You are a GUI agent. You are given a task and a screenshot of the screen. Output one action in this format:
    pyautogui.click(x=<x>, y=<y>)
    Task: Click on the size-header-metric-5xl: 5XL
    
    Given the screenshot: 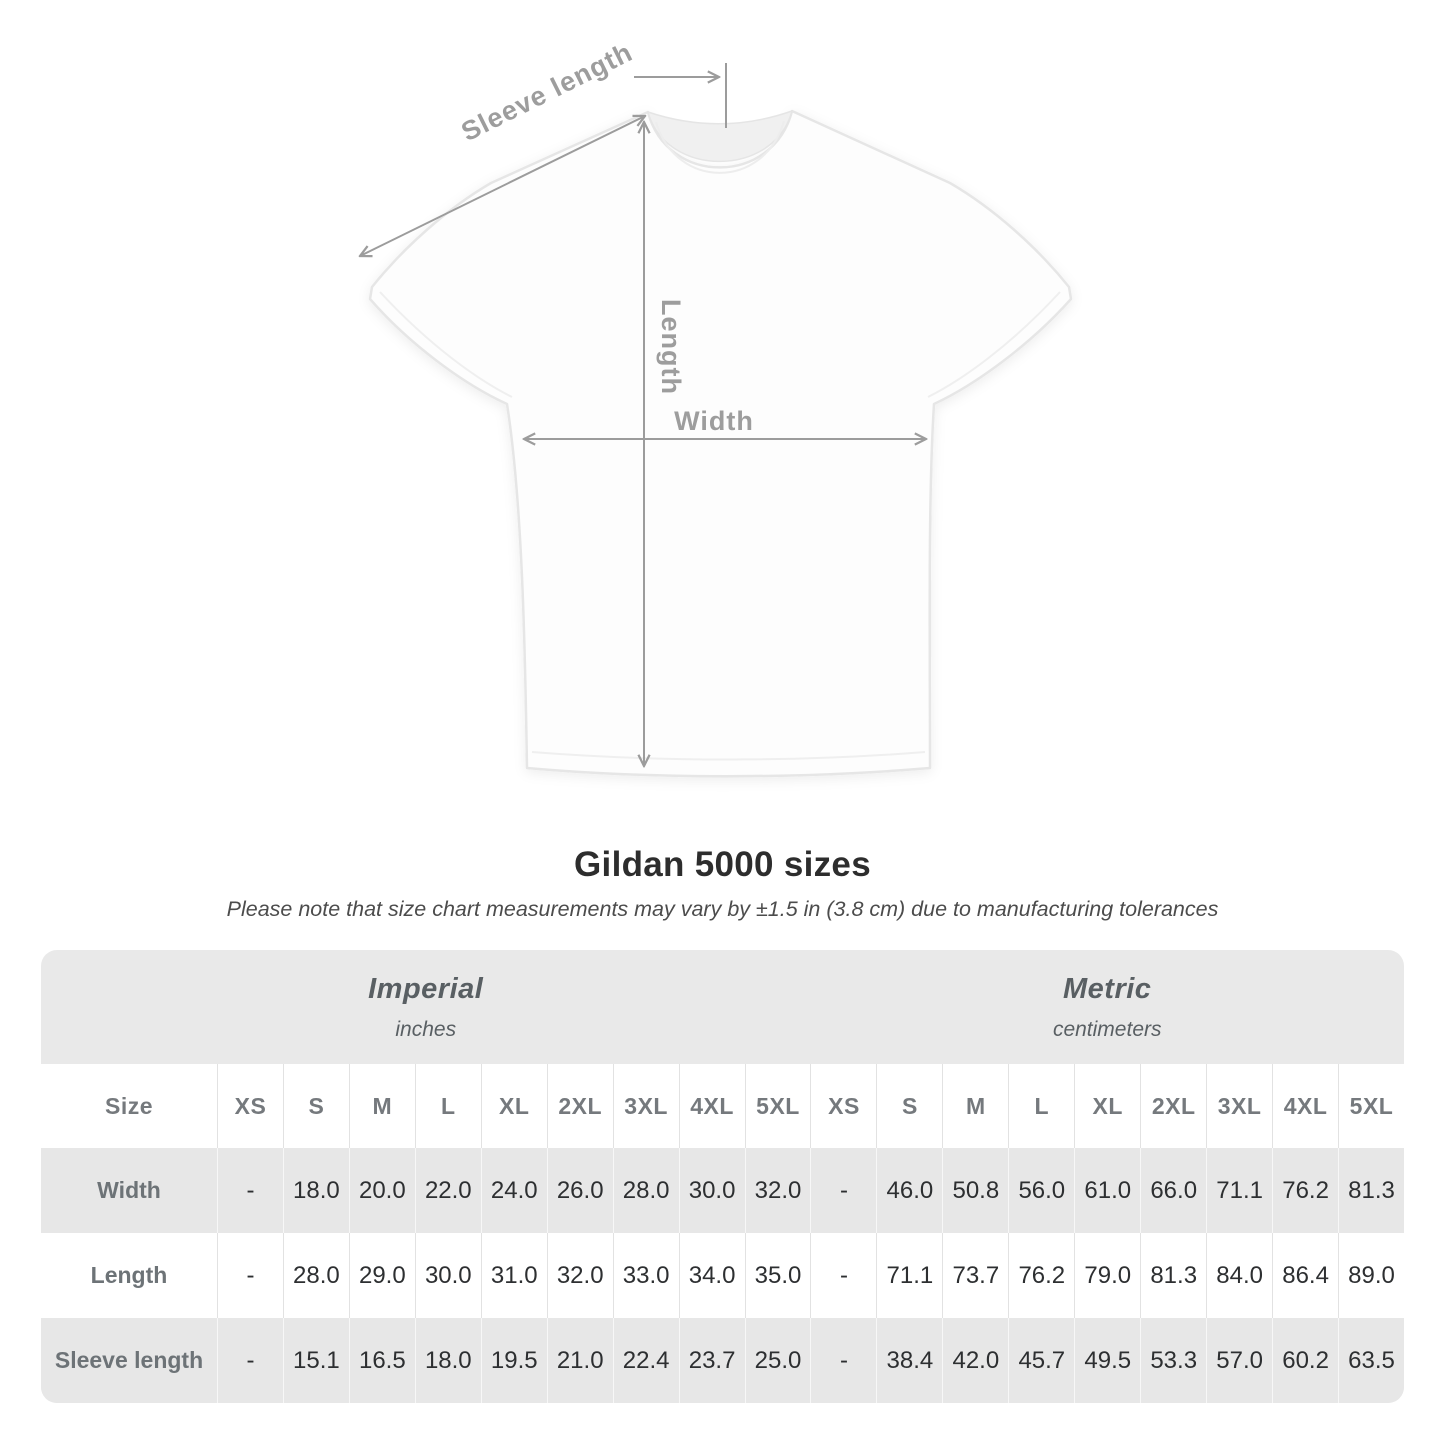 What is the action you would take?
    pyautogui.click(x=1371, y=1106)
    